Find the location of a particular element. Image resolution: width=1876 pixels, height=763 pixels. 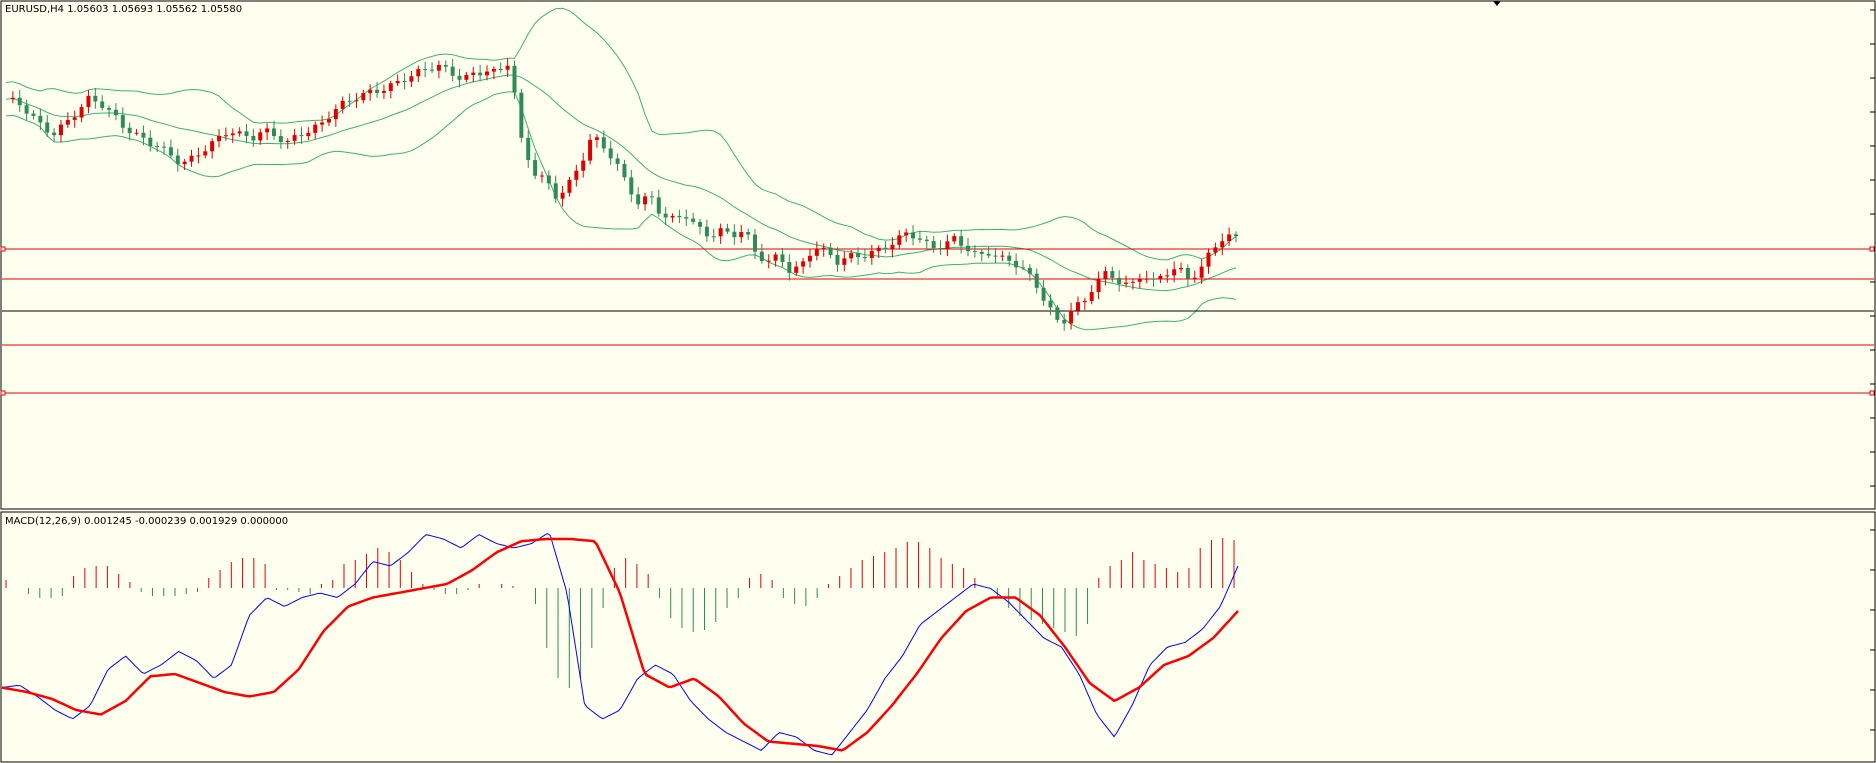

chart-shift-marker is located at coordinates (1497, 3).